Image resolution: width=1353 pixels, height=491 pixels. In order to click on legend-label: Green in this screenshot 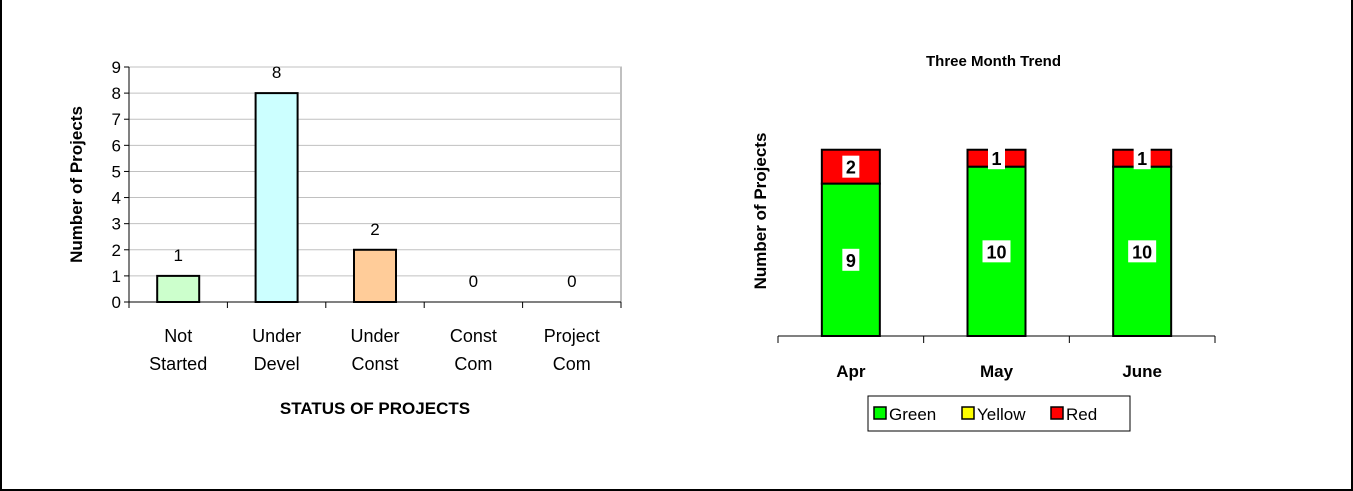, I will do `click(912, 414)`.